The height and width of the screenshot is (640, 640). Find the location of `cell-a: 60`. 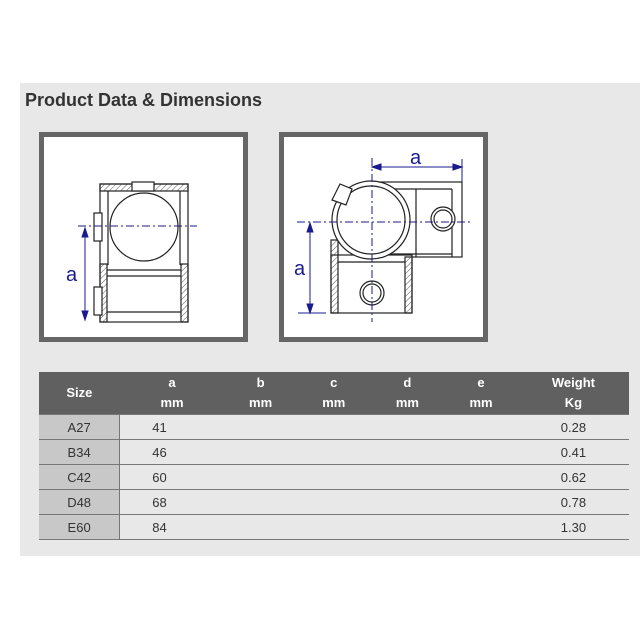

cell-a: 60 is located at coordinates (172, 477).